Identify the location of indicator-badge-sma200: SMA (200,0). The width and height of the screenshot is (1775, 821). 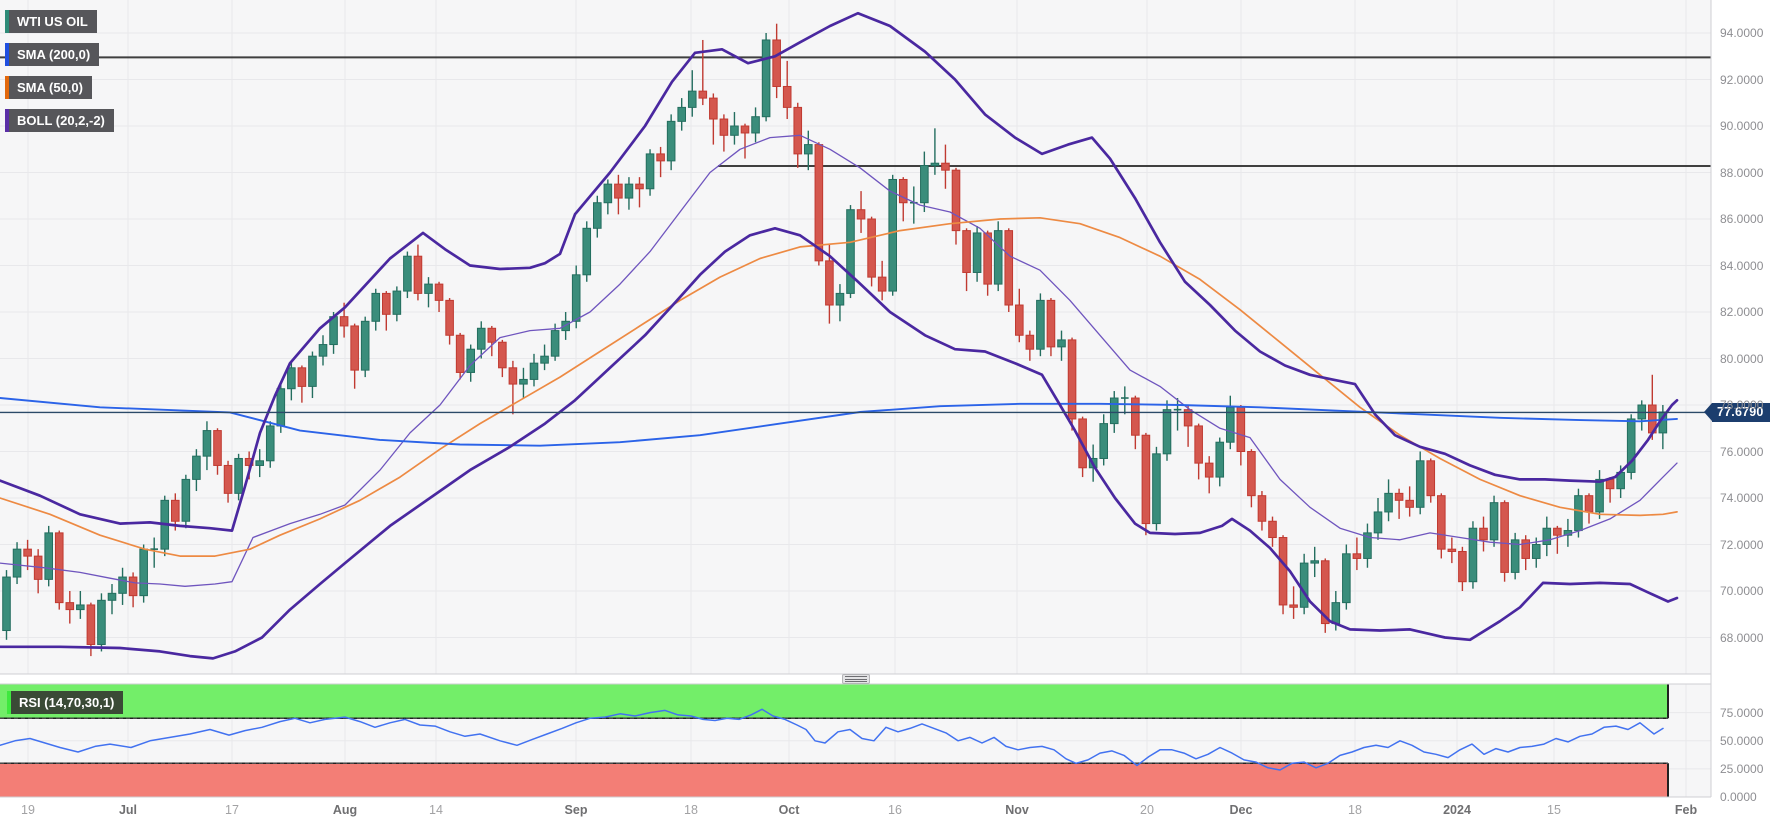
(52, 54).